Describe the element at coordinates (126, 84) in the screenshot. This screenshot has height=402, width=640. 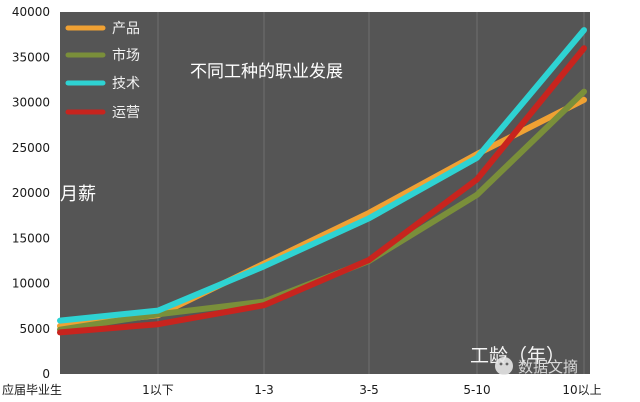
I see `legend-label: 技术` at that location.